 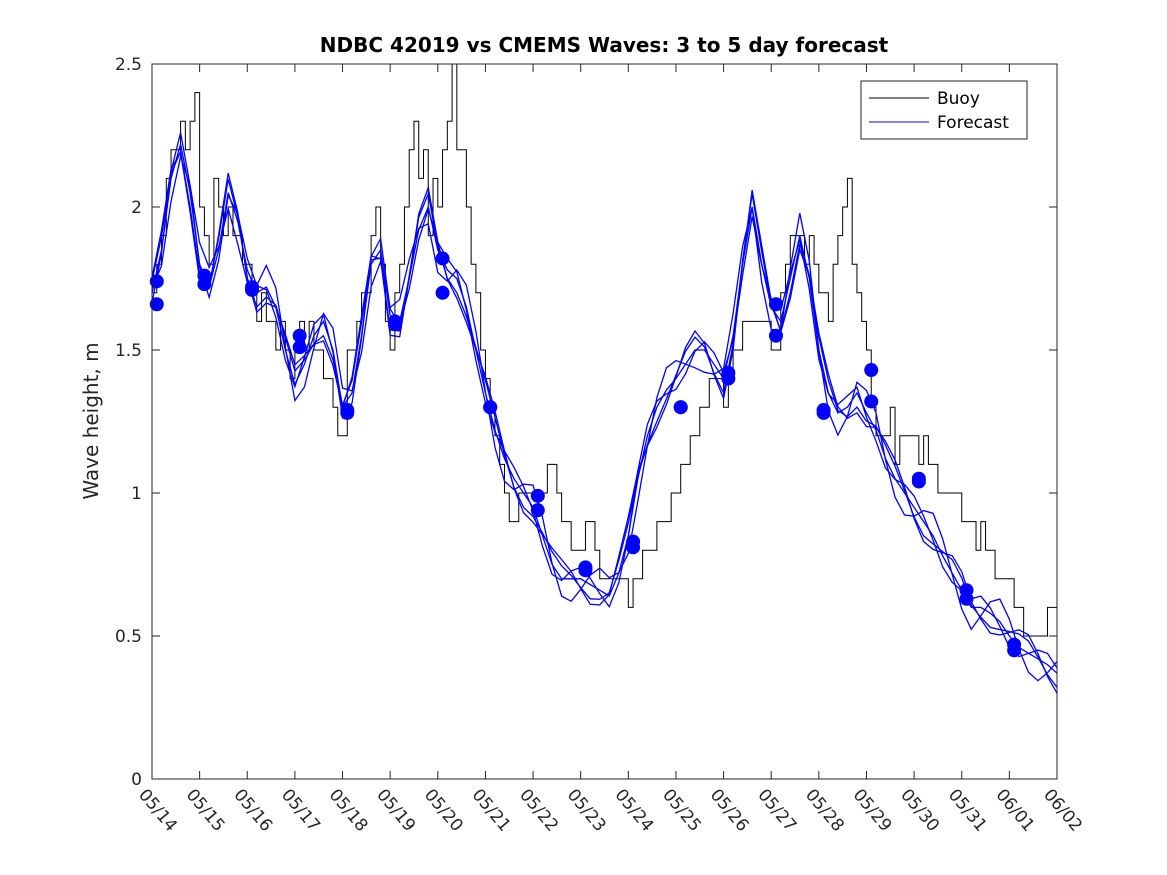 I want to click on y-tick-label: 1.5, so click(x=128, y=351).